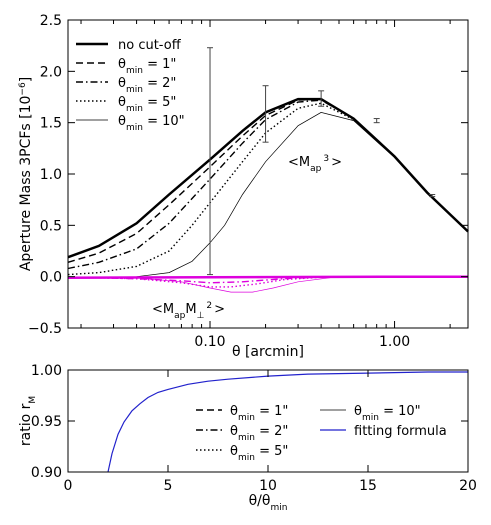 The width and height of the screenshot is (491, 525). Describe the element at coordinates (51, 21) in the screenshot. I see `top-ytick-label-6: 2.5` at that location.